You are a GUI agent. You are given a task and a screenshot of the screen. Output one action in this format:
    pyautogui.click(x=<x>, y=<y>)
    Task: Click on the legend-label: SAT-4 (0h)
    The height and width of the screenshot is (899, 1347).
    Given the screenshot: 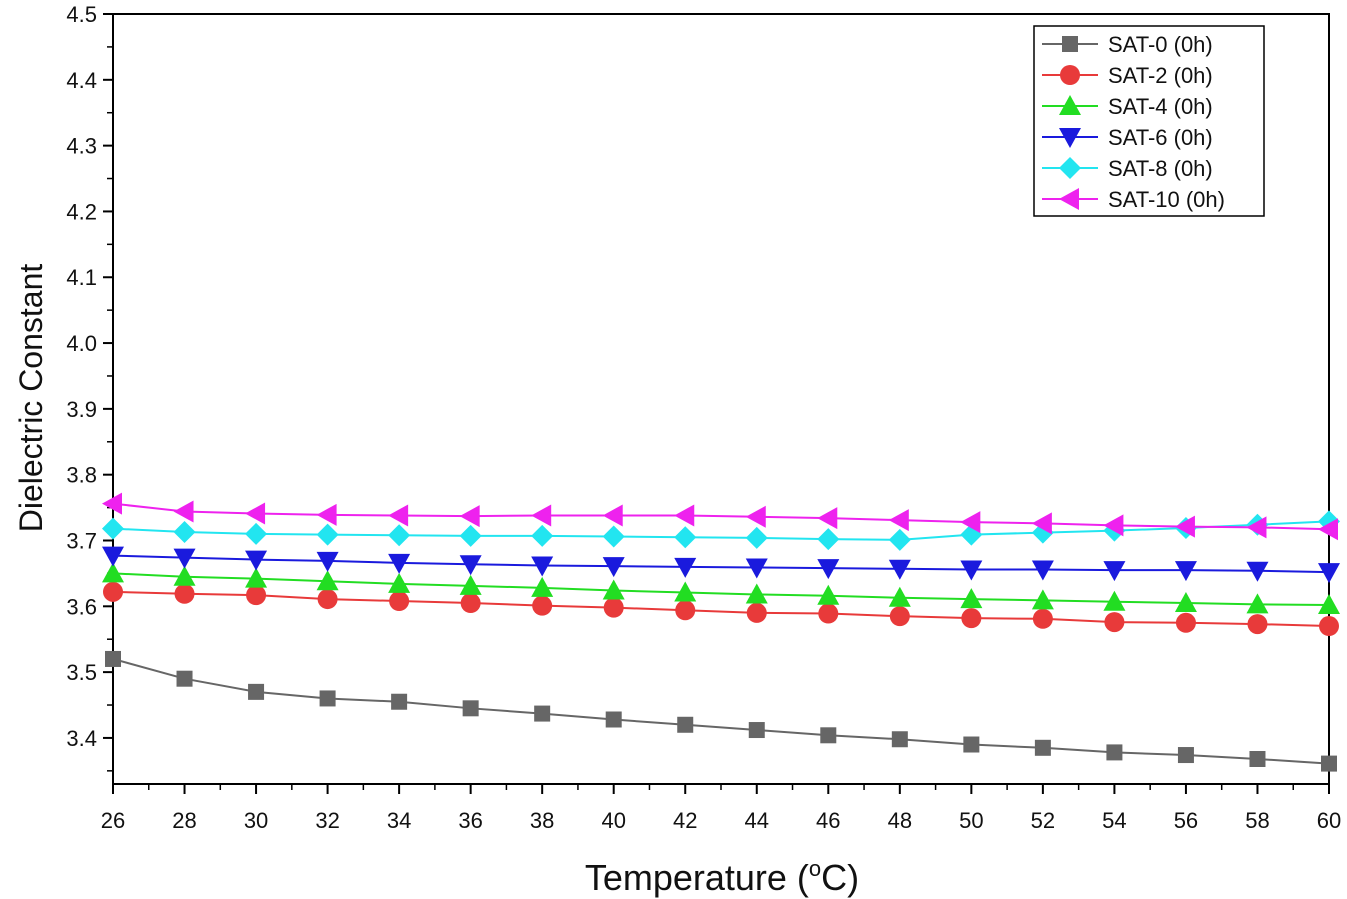 What is the action you would take?
    pyautogui.click(x=1160, y=106)
    